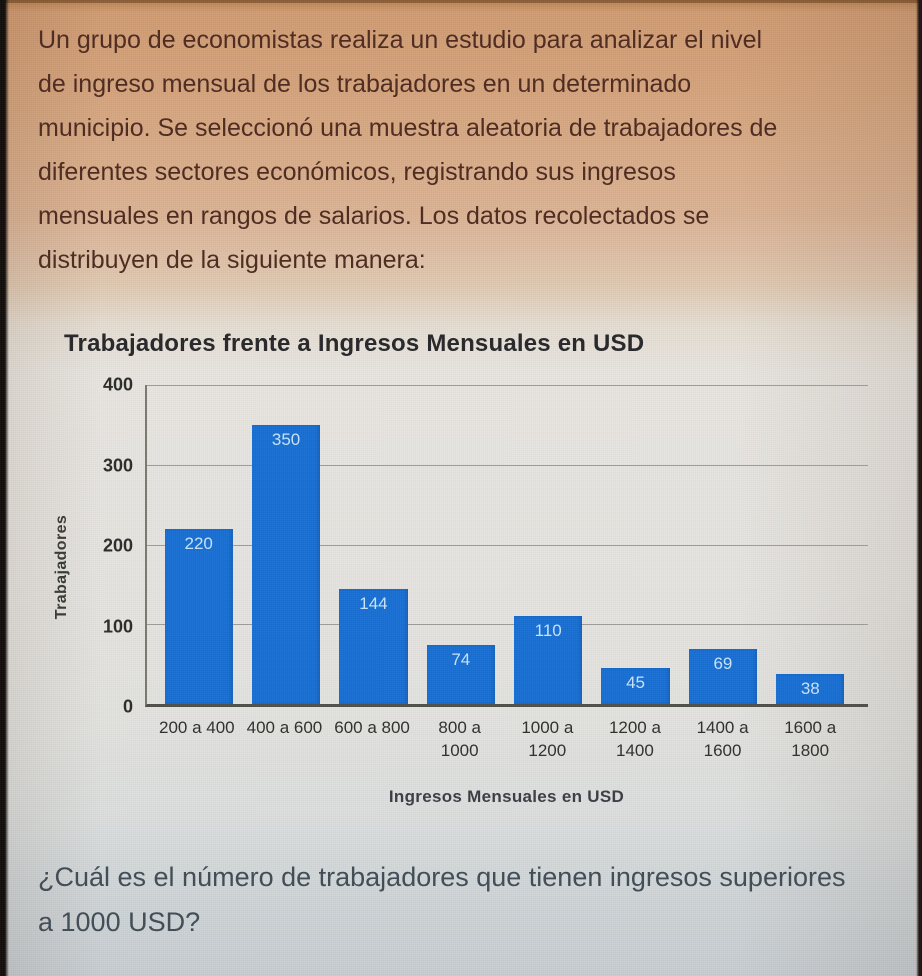 Image resolution: width=922 pixels, height=976 pixels. I want to click on x-axis-category-label: 1000 a 1200, so click(547, 739).